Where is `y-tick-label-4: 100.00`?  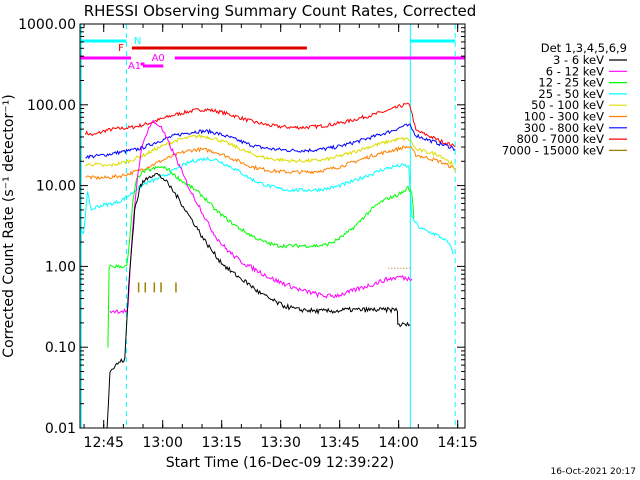
y-tick-label-4: 100.00 is located at coordinates (51, 106).